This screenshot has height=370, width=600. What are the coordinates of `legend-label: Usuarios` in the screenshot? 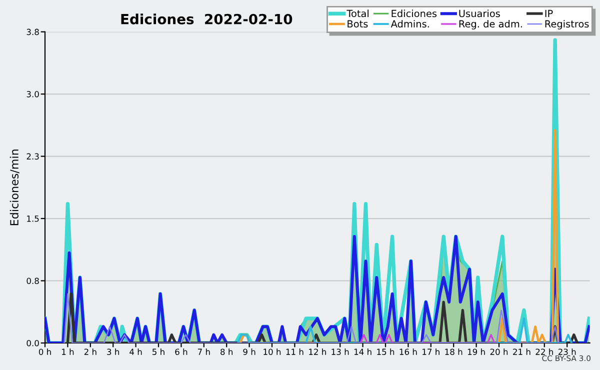 It's located at (479, 14).